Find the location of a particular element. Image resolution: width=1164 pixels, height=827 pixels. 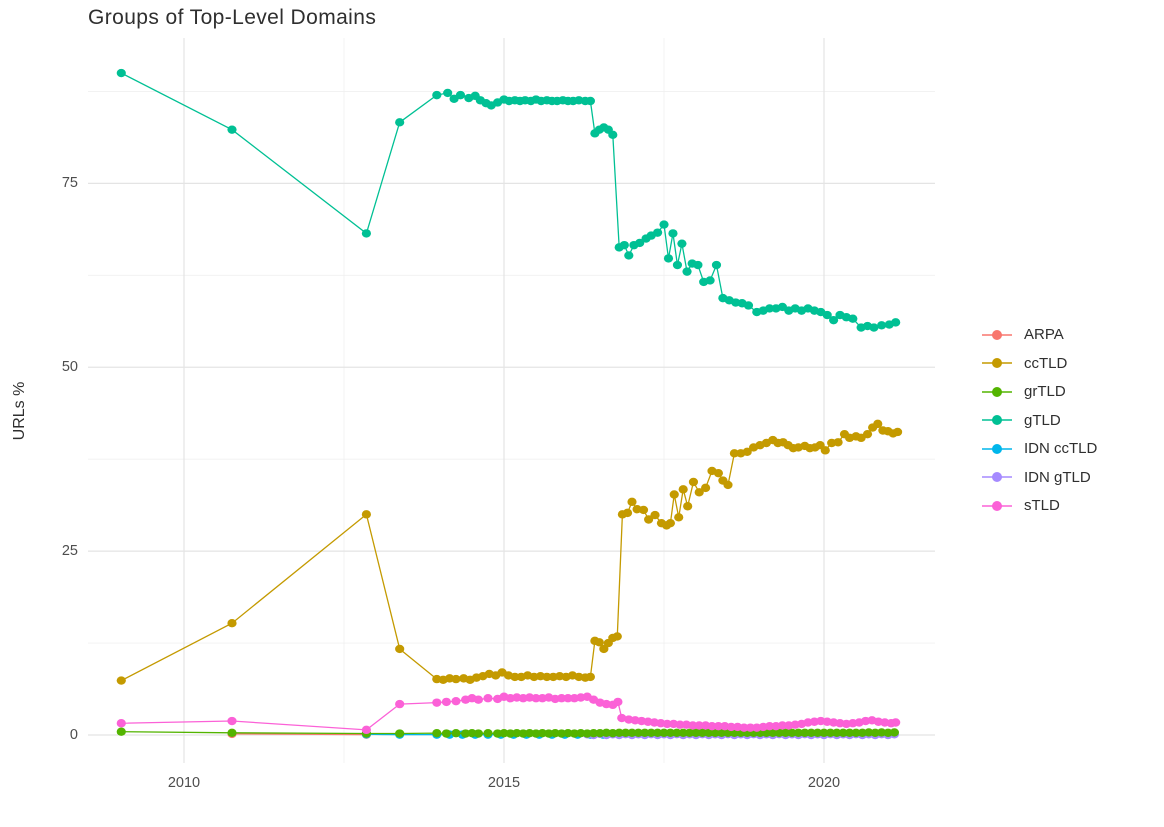

legend-item-idn-gtld: IDN gTLD is located at coordinates (1039, 477).